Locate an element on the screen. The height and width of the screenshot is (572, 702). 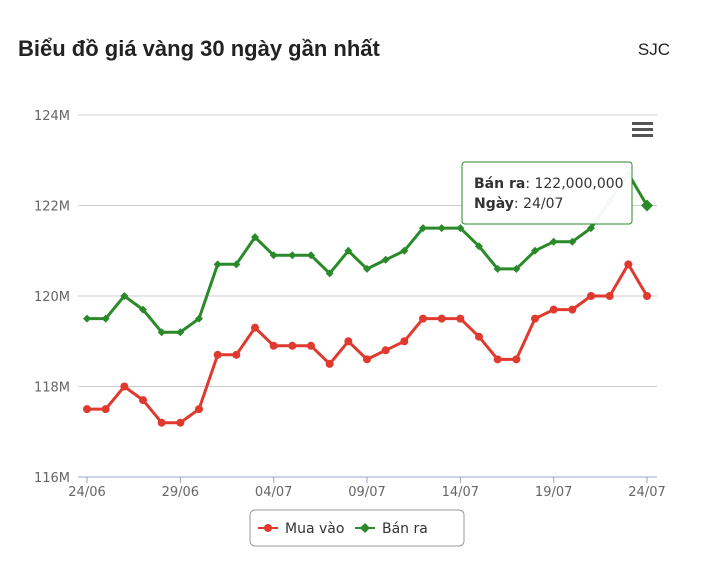
svg-text: Bán ra: 122,000,000 is located at coordinates (549, 184).